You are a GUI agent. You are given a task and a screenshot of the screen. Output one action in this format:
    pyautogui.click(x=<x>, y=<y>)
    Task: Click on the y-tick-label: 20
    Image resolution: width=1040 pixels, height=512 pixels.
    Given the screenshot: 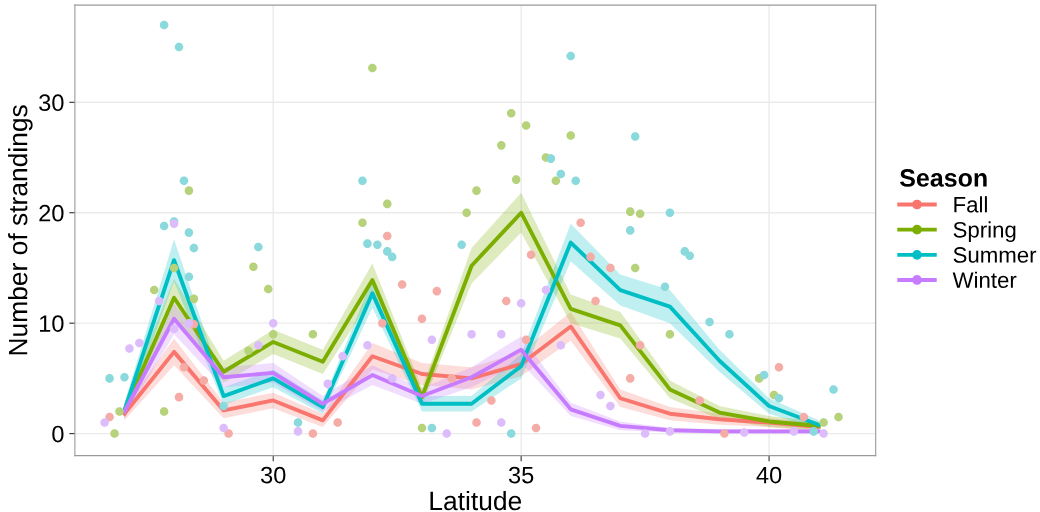 What is the action you would take?
    pyautogui.click(x=51, y=213)
    